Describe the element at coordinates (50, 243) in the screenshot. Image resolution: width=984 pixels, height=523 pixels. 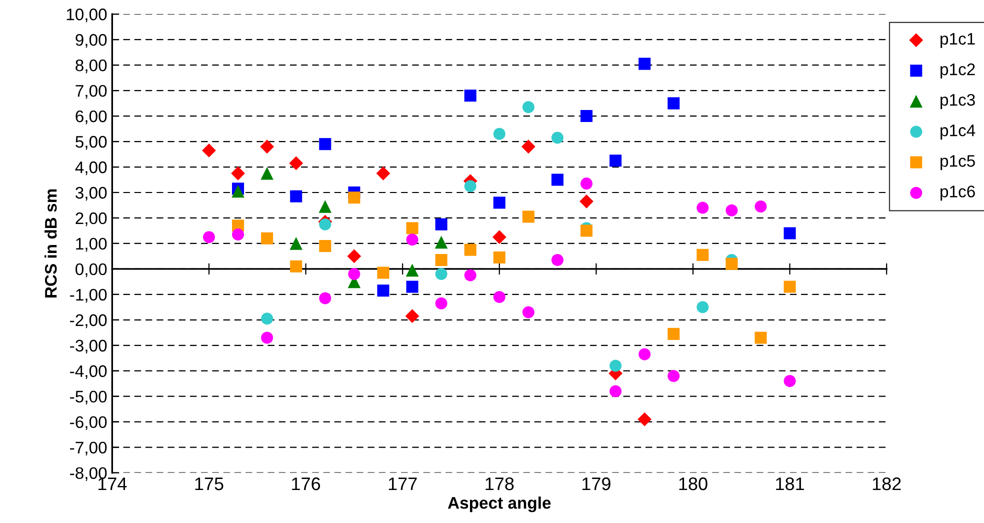
I see `y-axis-title: RCS in dB sm` at that location.